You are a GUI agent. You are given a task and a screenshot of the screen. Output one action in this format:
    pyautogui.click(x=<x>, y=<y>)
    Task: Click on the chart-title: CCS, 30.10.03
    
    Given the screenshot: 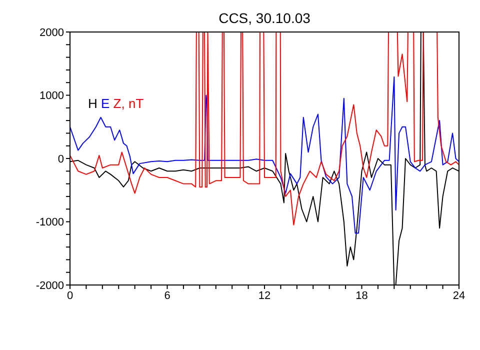 What is the action you would take?
    pyautogui.click(x=265, y=18)
    